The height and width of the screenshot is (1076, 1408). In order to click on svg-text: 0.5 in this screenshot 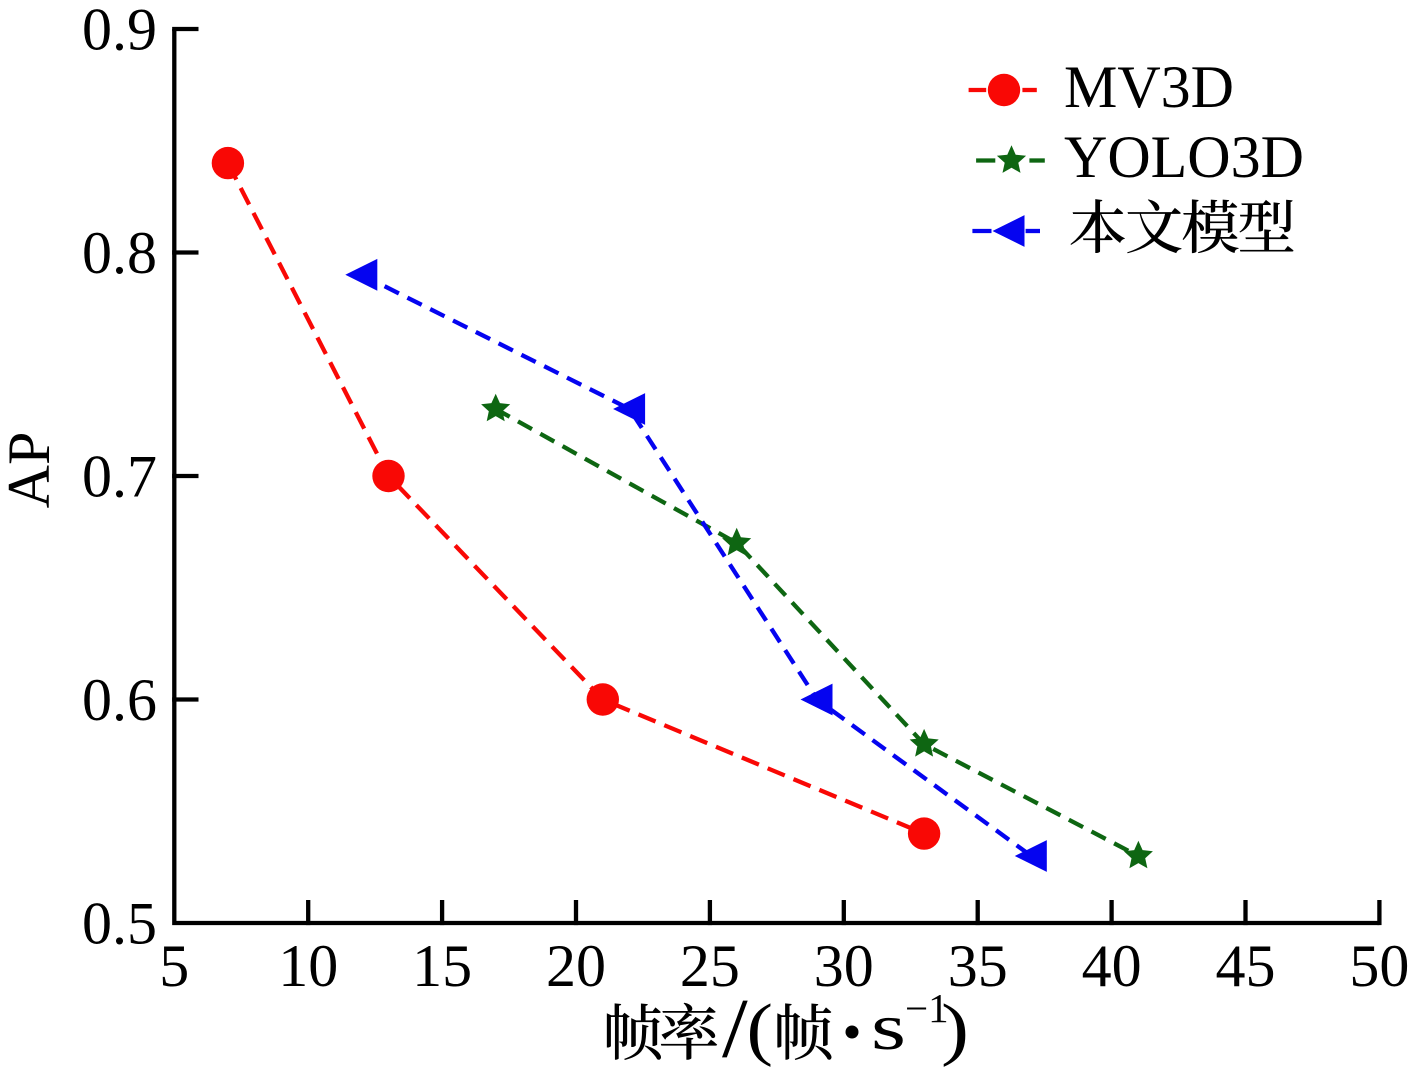, I will do `click(119, 924)`.